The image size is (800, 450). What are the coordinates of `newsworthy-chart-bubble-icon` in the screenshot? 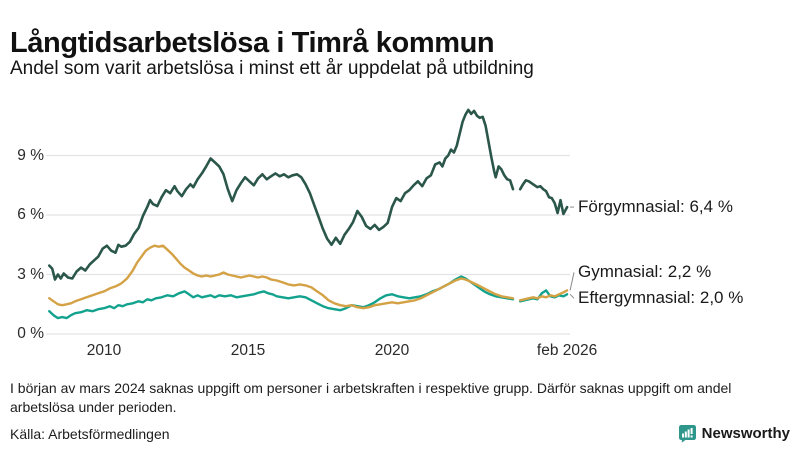 It's located at (687, 433).